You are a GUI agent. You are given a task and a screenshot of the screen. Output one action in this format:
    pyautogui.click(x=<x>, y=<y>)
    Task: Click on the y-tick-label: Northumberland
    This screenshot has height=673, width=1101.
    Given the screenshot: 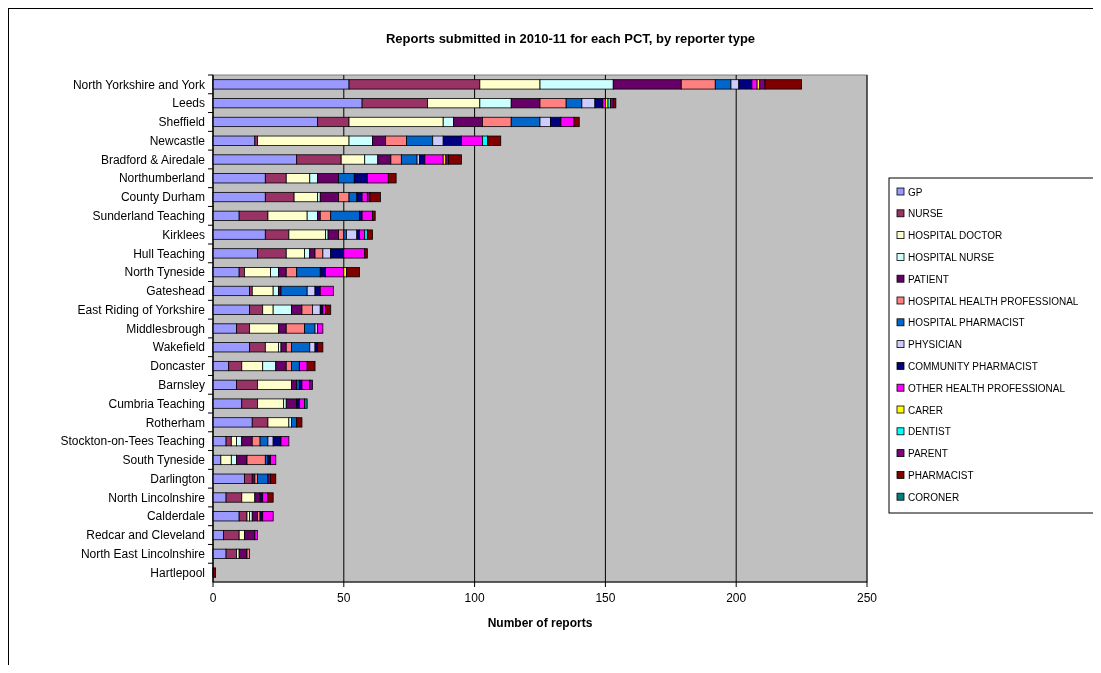 What is the action you would take?
    pyautogui.click(x=161, y=178)
    